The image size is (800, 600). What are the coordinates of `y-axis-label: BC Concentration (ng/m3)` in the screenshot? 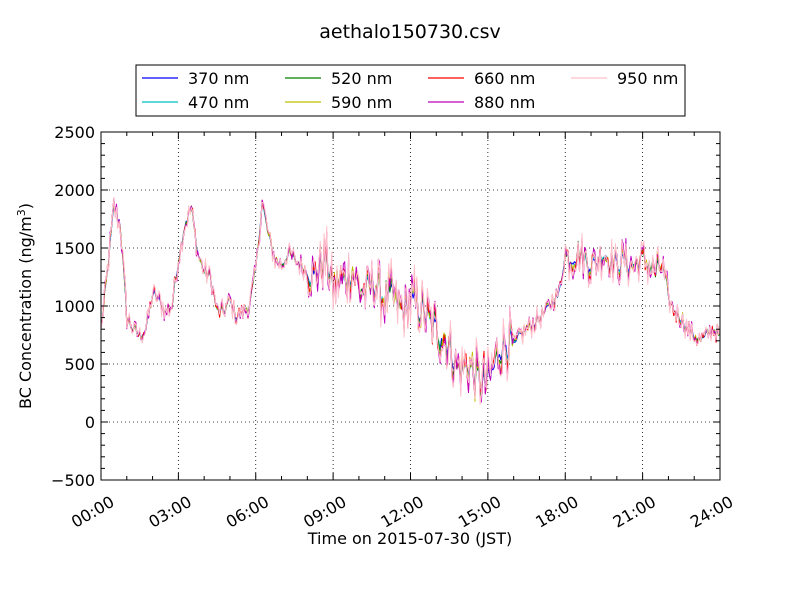 It's located at (25, 306).